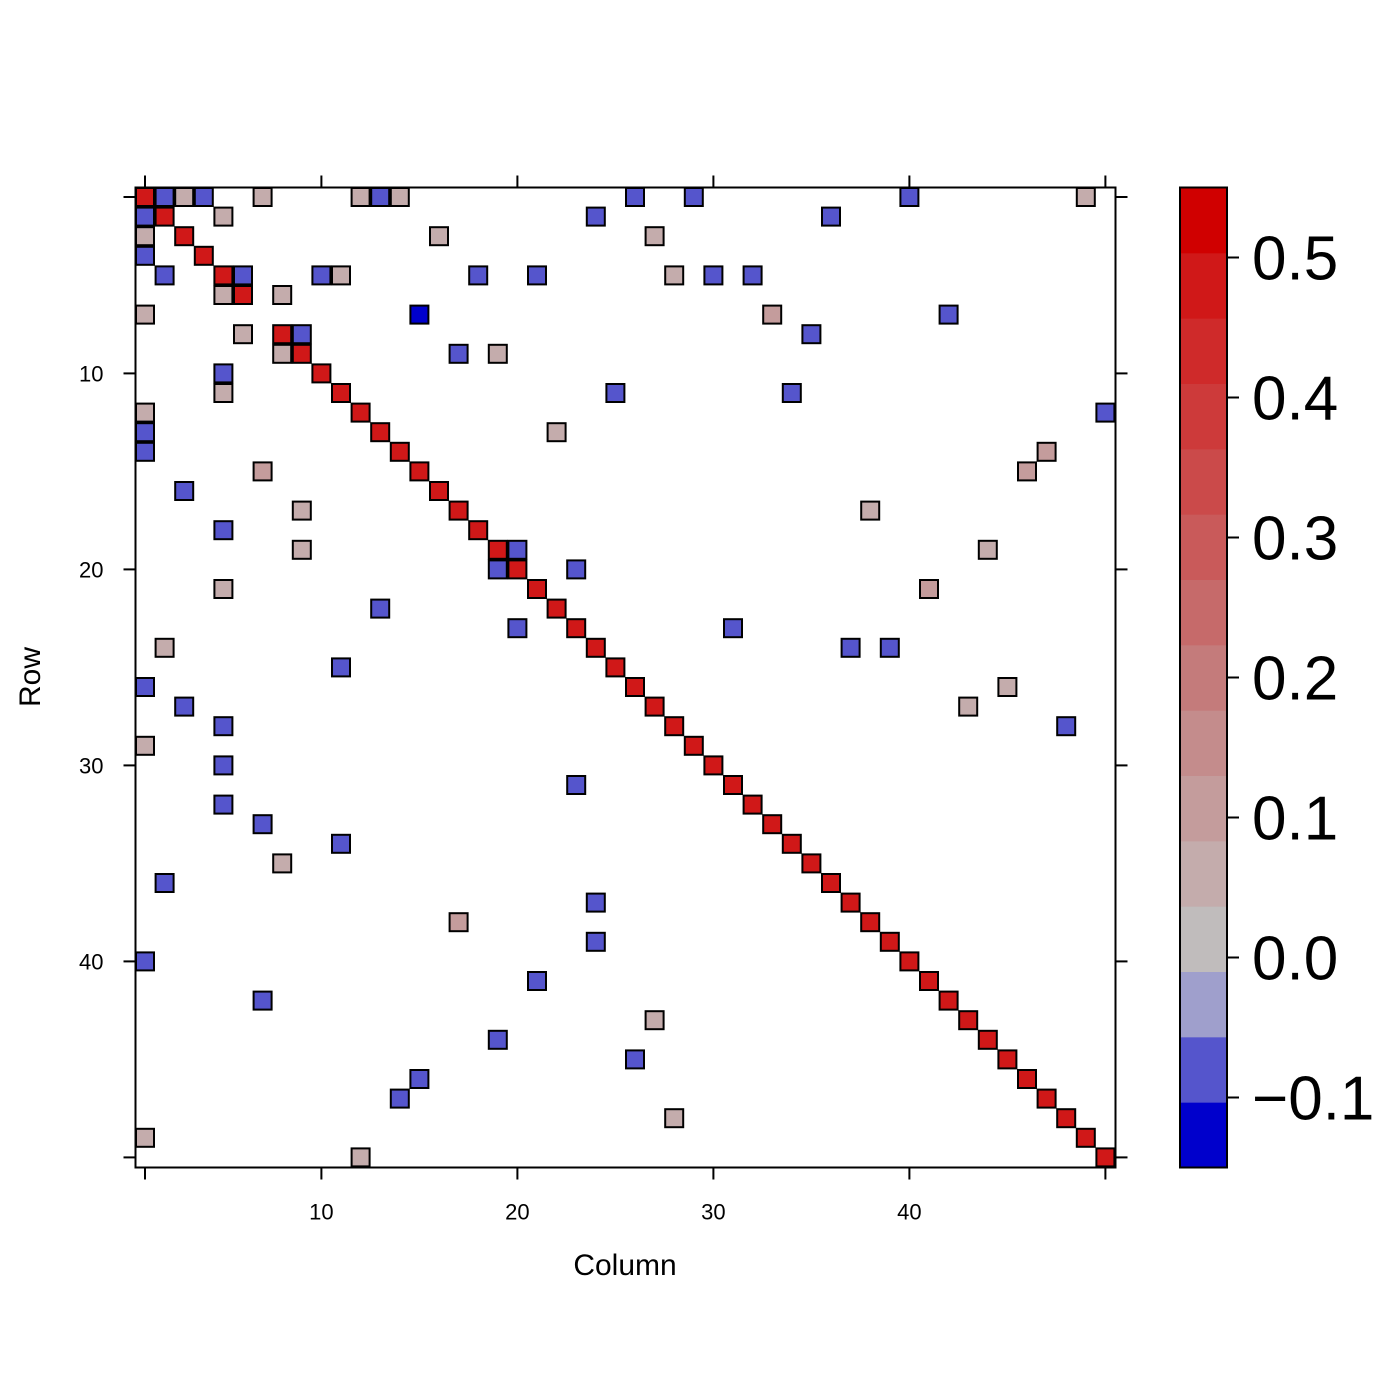  What do you see at coordinates (1313, 1099) in the screenshot?
I see `colorbar-tick-label: −0.1` at bounding box center [1313, 1099].